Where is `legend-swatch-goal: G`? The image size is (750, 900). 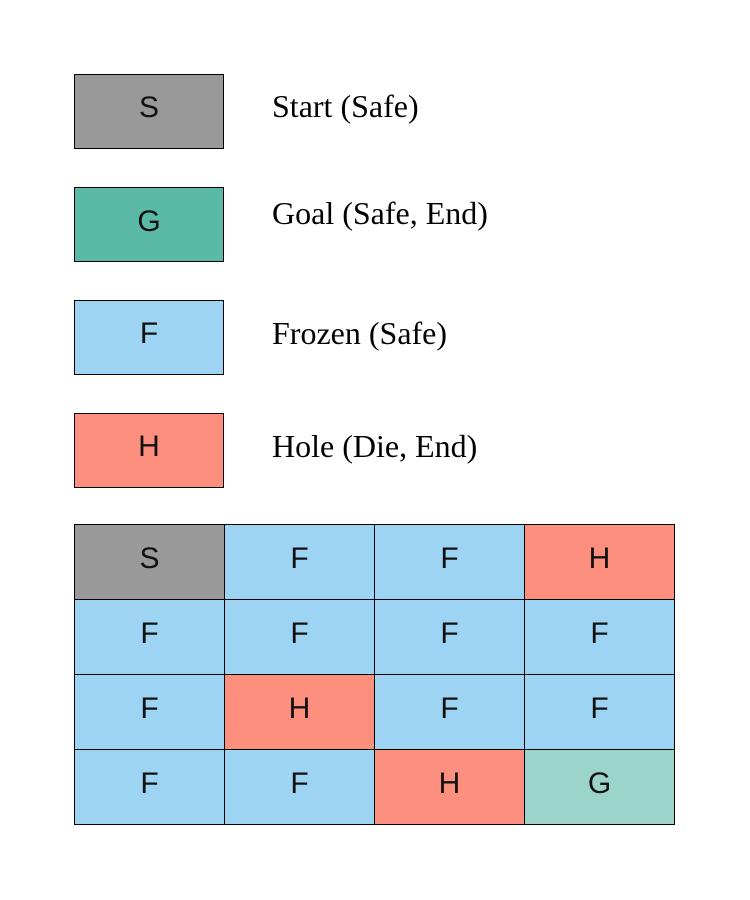
legend-swatch-goal: G is located at coordinates (149, 224).